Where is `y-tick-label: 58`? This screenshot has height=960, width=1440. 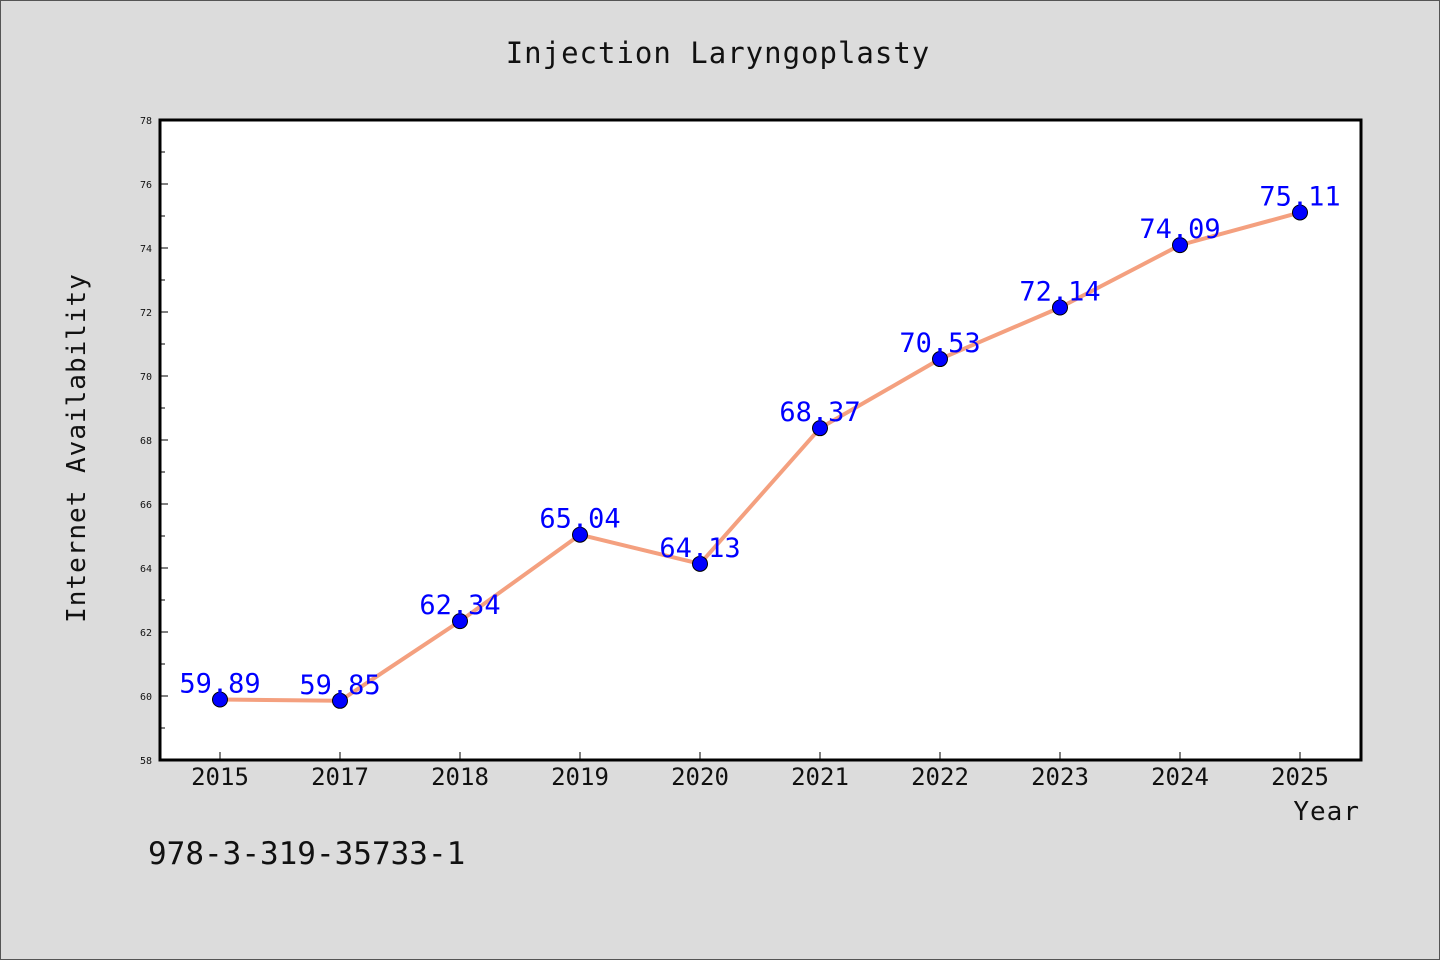
y-tick-label: 58 is located at coordinates (146, 761).